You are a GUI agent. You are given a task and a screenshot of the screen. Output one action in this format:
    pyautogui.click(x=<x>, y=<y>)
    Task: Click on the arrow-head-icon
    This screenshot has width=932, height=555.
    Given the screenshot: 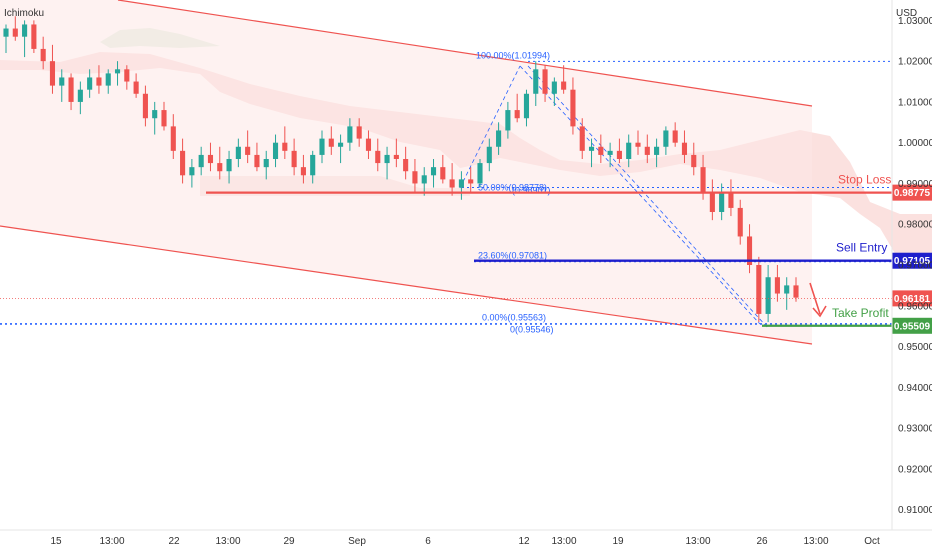 What is the action you would take?
    pyautogui.click(x=819, y=311)
    